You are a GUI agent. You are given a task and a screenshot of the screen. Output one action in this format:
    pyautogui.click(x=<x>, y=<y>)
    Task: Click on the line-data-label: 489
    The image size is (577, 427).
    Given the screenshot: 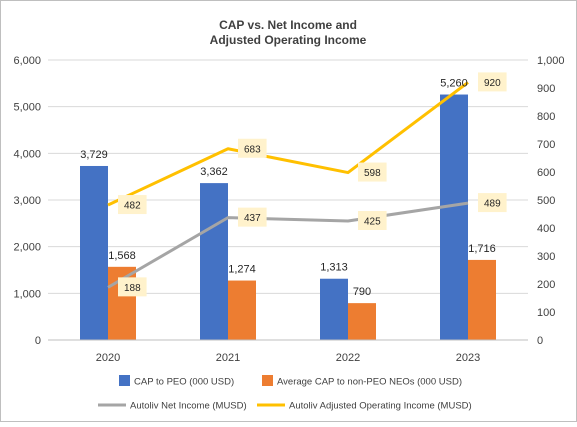 What is the action you would take?
    pyautogui.click(x=492, y=204)
    